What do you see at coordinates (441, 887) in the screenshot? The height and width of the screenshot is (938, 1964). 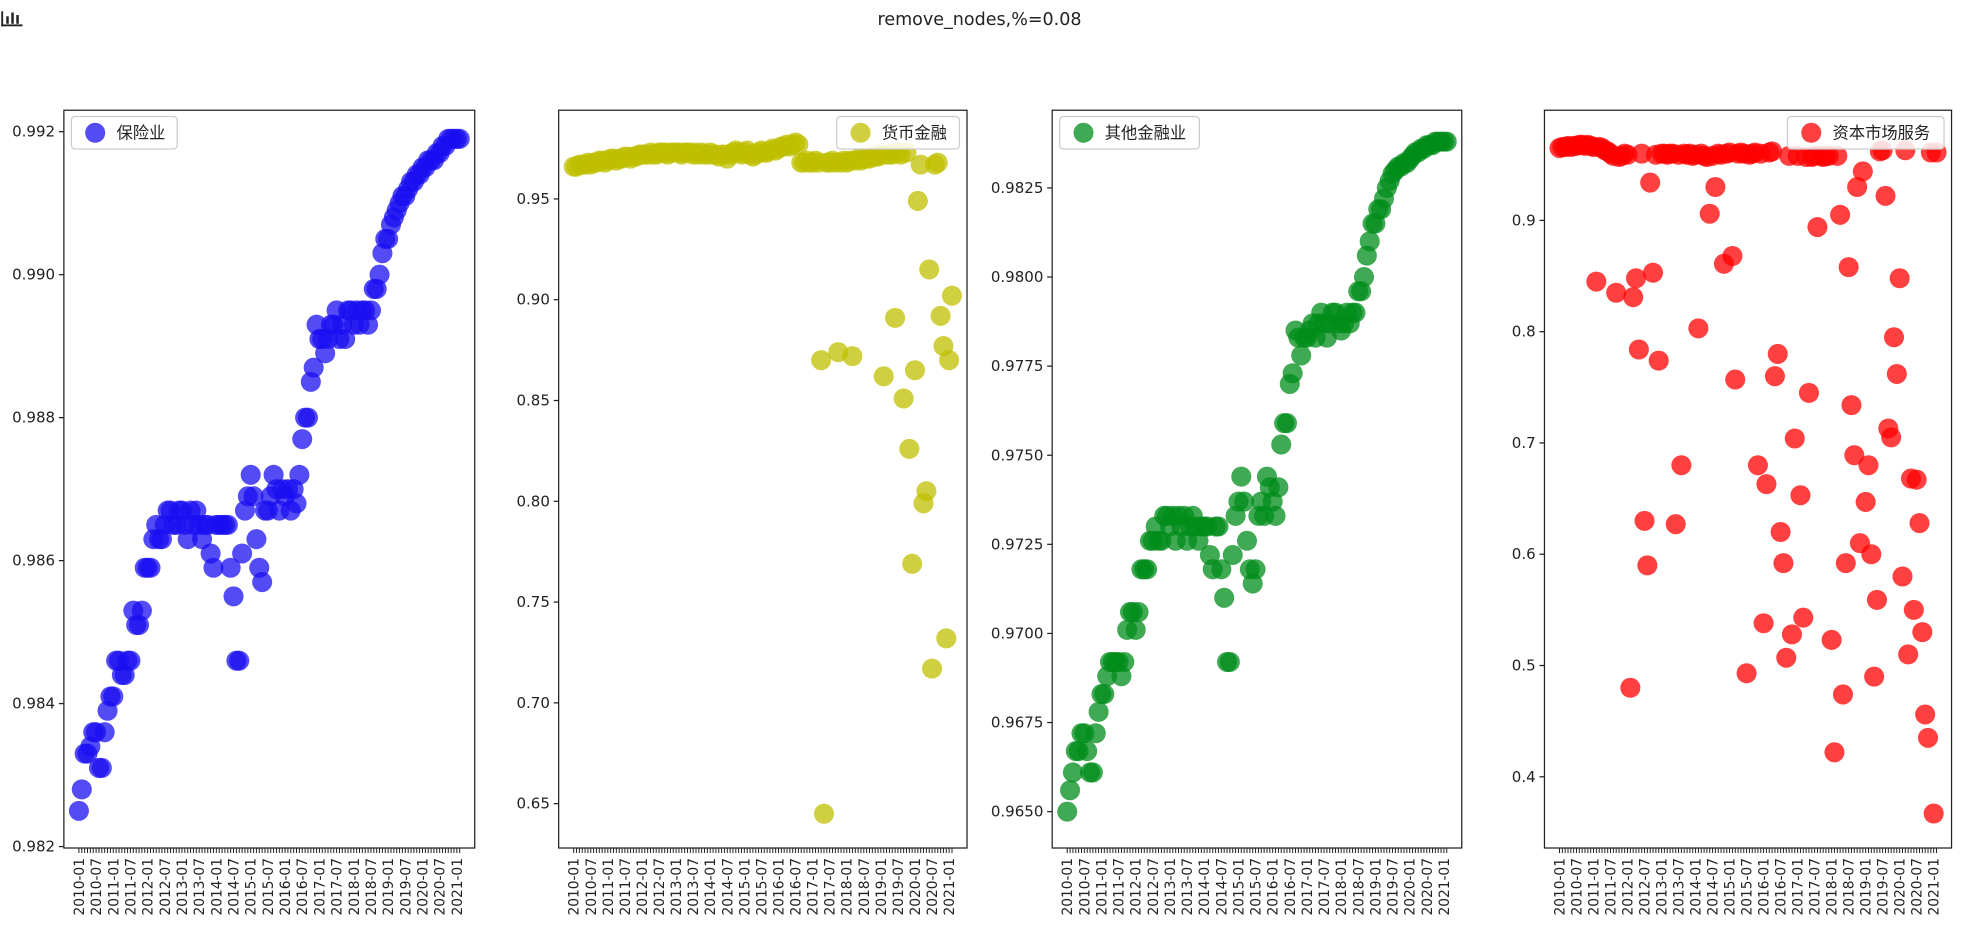 I see `x-tick-label: 2020-07` at bounding box center [441, 887].